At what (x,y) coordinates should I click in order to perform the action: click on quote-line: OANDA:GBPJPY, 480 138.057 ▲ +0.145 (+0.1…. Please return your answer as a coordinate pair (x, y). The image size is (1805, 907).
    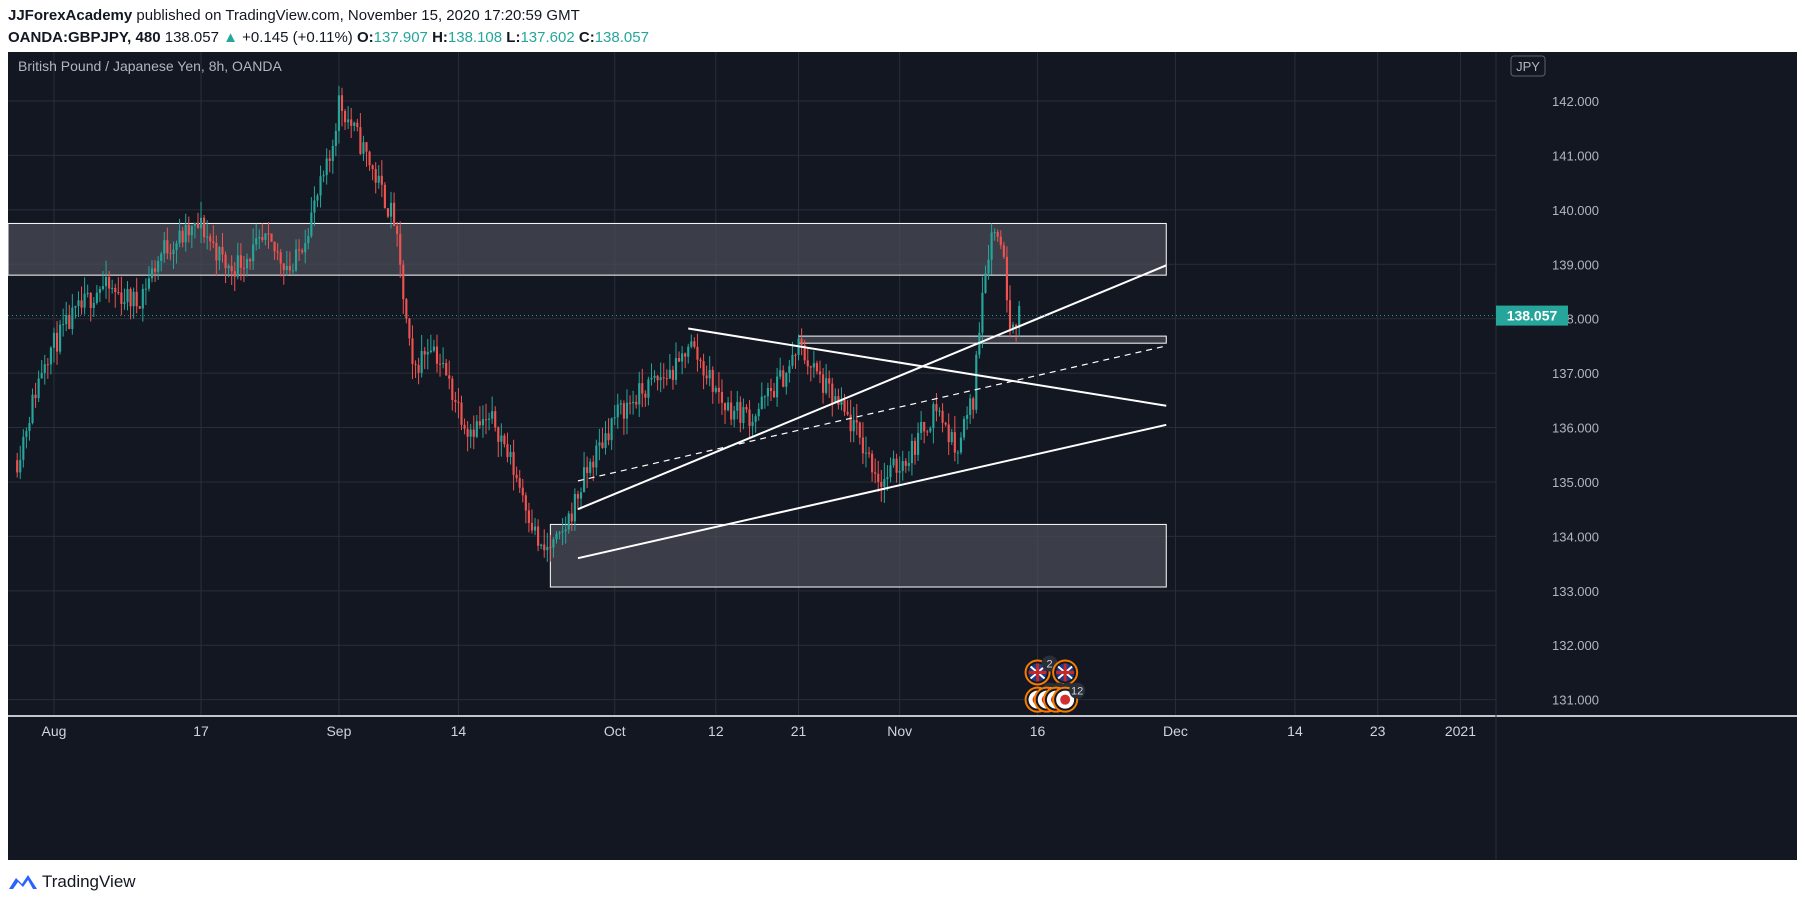
    Looking at the image, I should click on (328, 38).